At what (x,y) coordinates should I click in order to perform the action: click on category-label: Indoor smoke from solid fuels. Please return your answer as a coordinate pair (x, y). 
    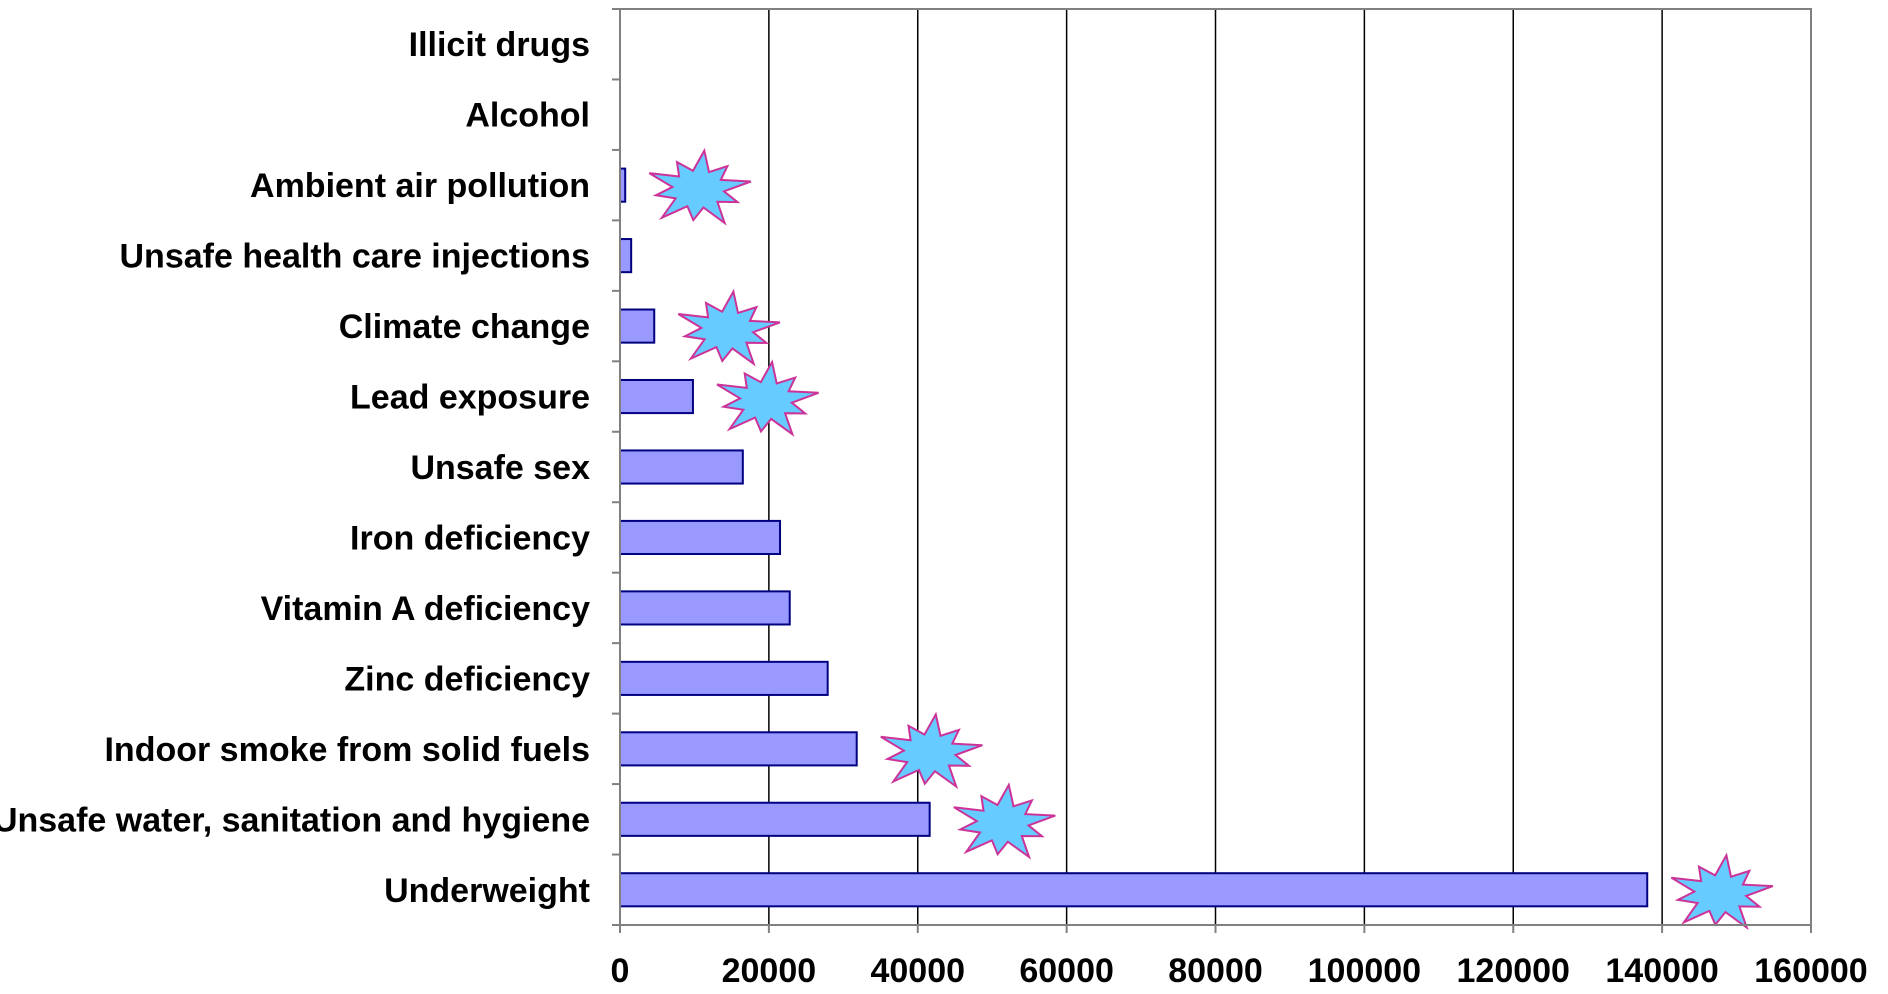
    Looking at the image, I should click on (347, 750).